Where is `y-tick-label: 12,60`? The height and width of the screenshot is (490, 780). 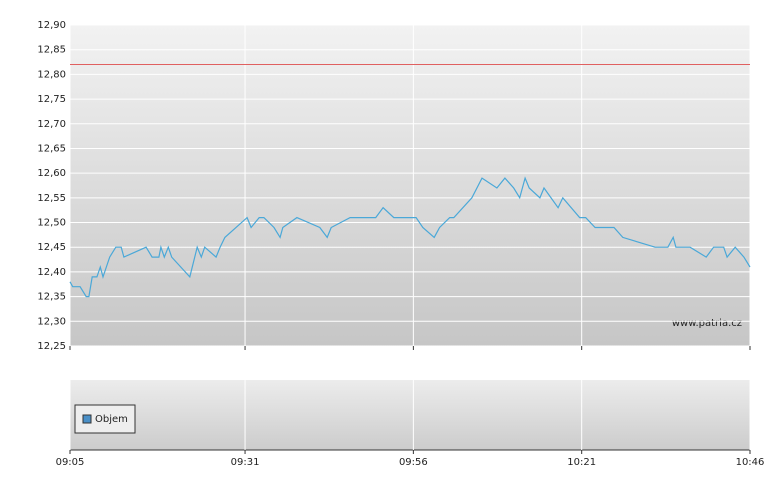 y-tick-label: 12,60 is located at coordinates (51, 173).